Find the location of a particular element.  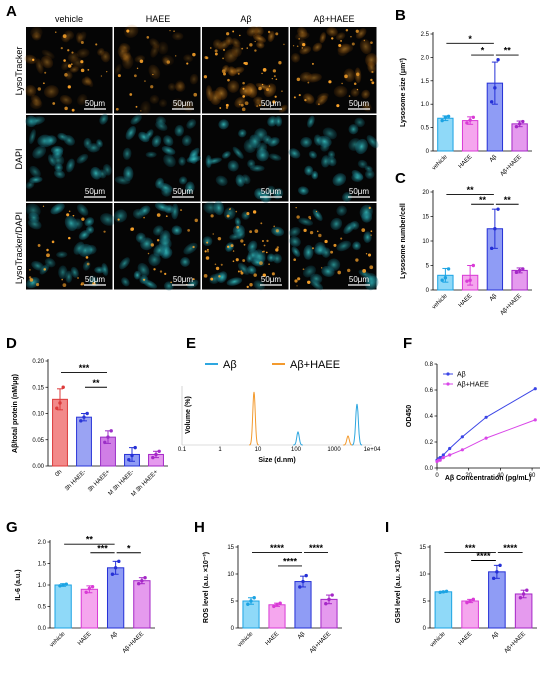

x-tick-label-0: 0h is located at coordinates (58, 473).